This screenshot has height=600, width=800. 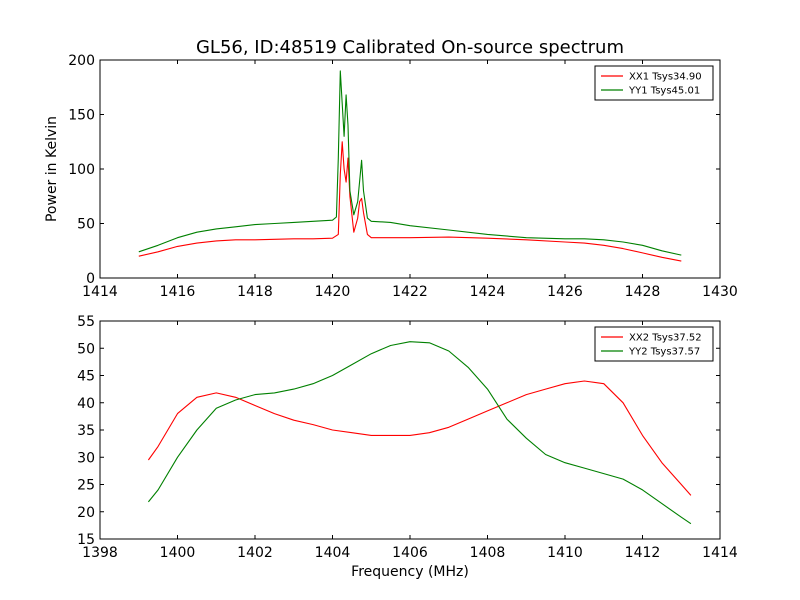 I want to click on top-y-axis-label: Power in Kelvin, so click(x=52, y=169).